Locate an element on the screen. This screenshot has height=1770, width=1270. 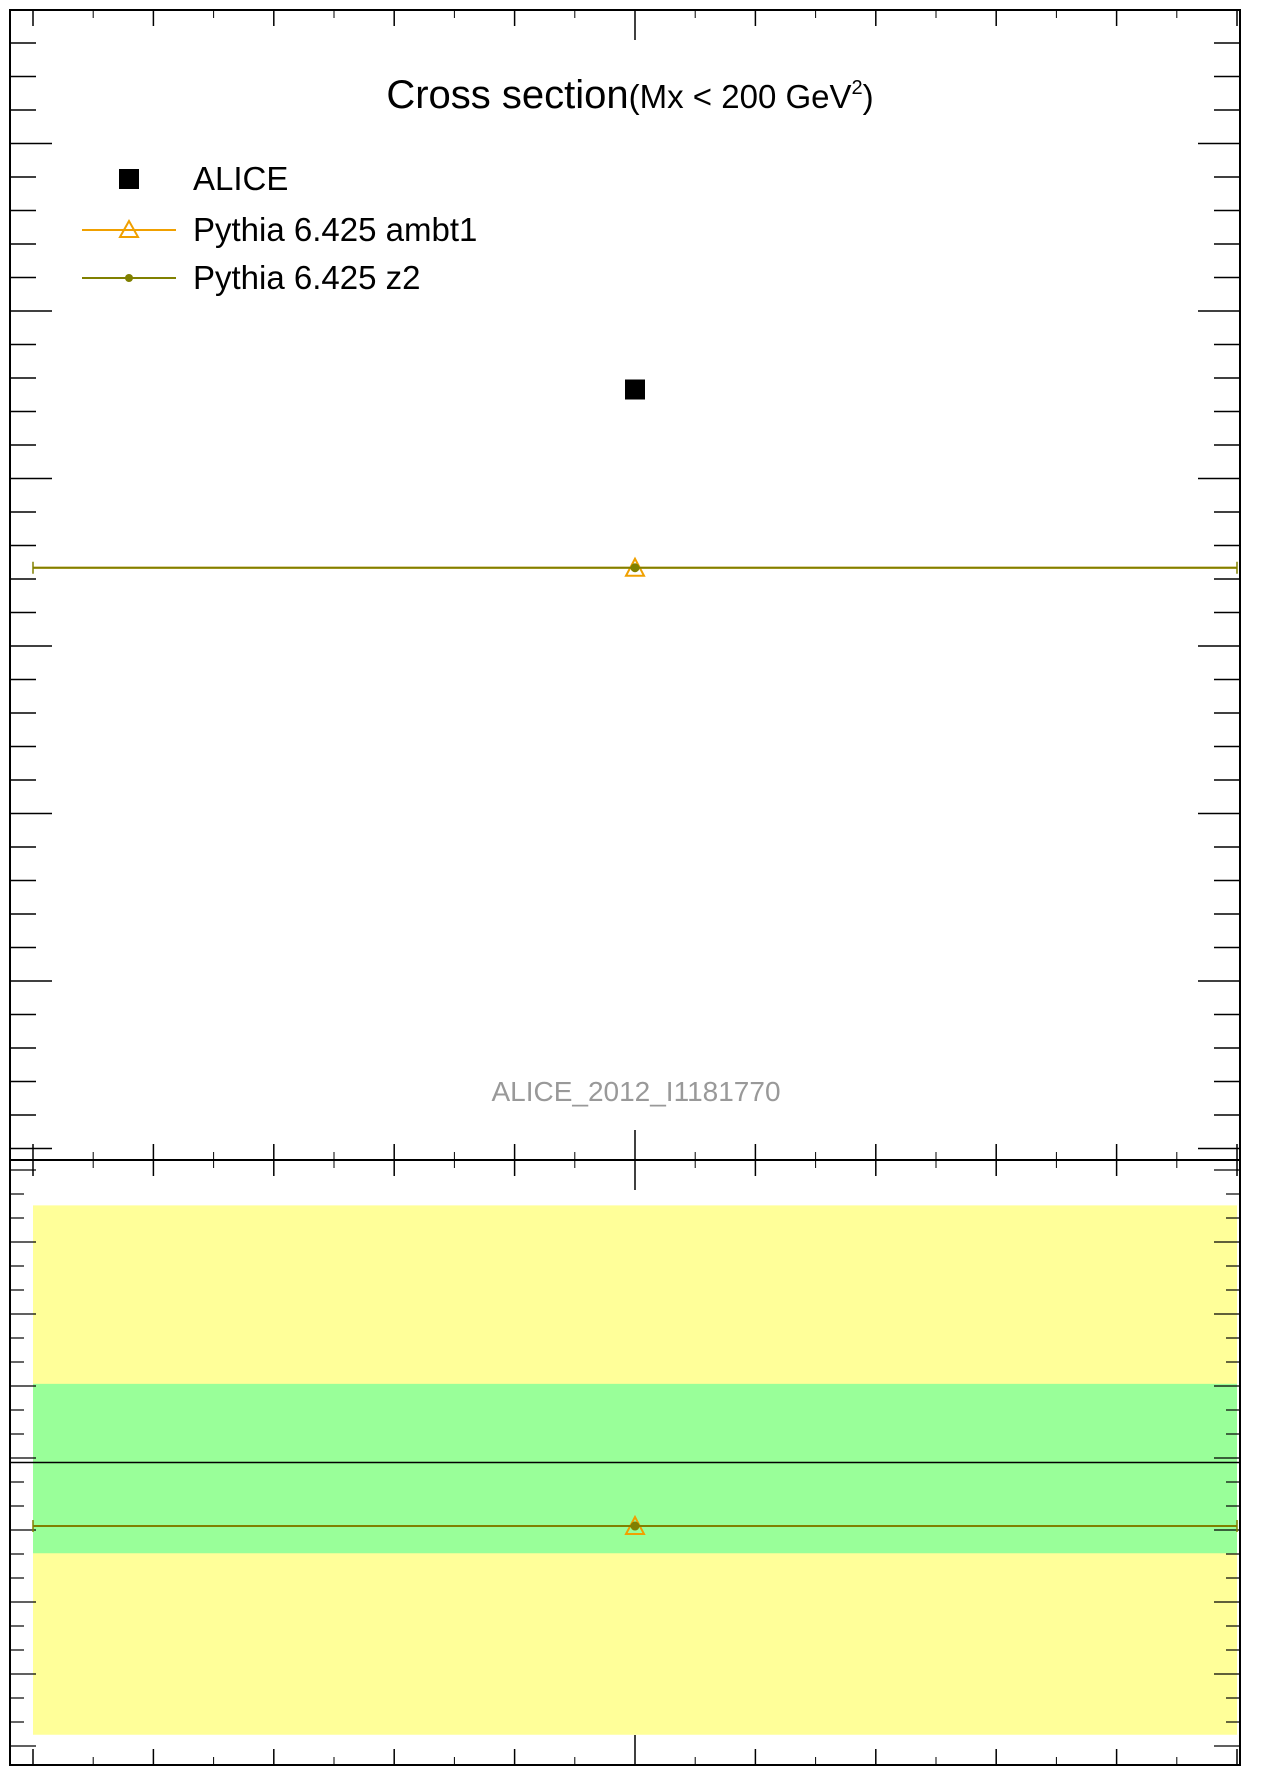
legend: ALICE Pythia 6.425 ambt1 Pythia 6.425 z2 is located at coordinates (279, 228).